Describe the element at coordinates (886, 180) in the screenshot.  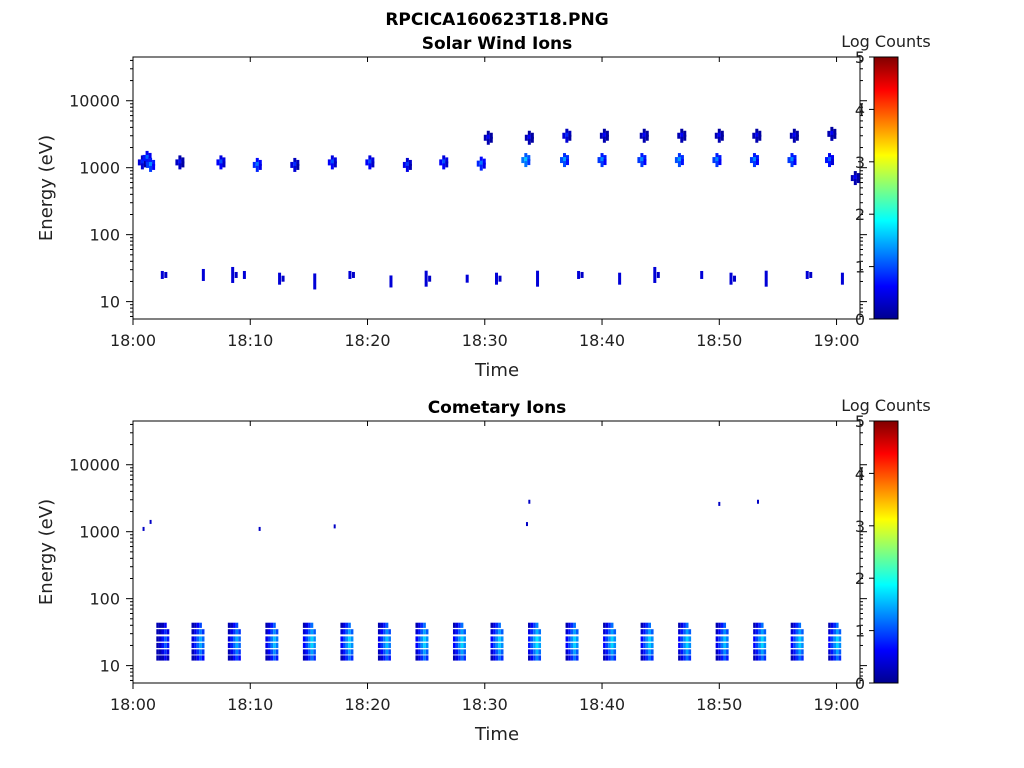
I see `solar-wind-colorbar: Log Counts 0 1 2 3 4 5` at that location.